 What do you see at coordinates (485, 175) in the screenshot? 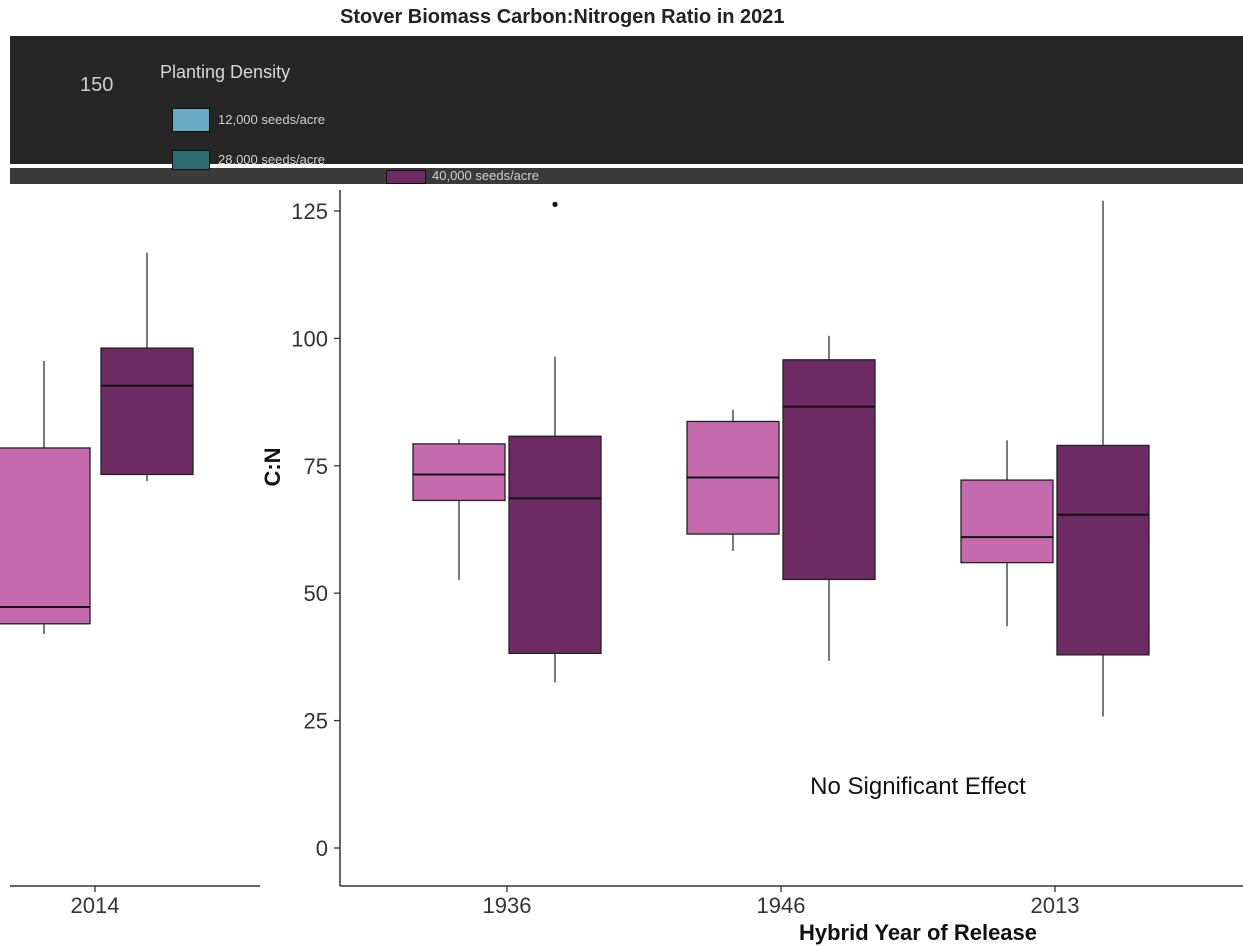
I see `legend-label-2: 40,000 seeds/acre` at bounding box center [485, 175].